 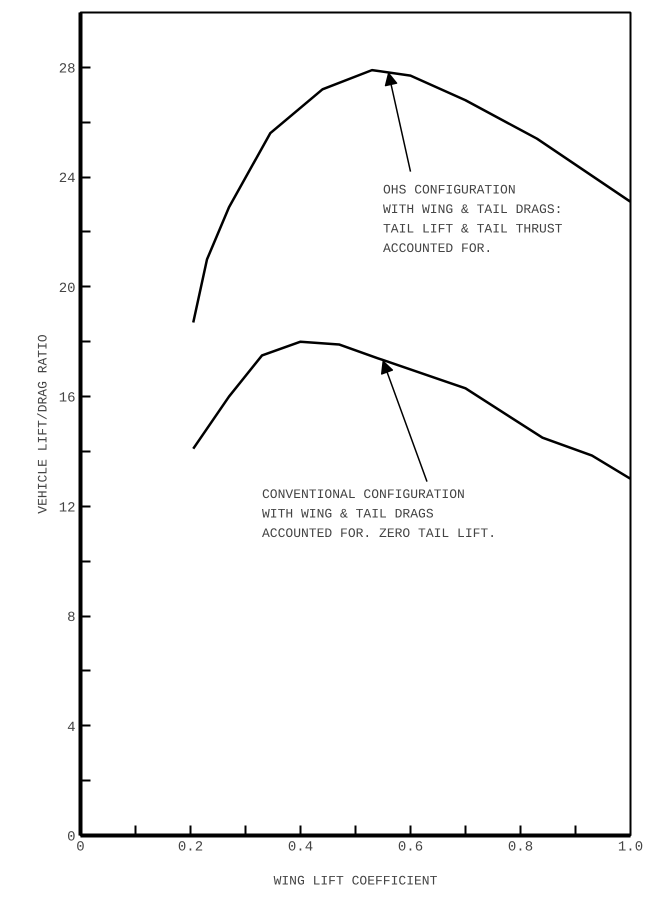 I want to click on y-tick-label: 16, so click(x=67, y=398).